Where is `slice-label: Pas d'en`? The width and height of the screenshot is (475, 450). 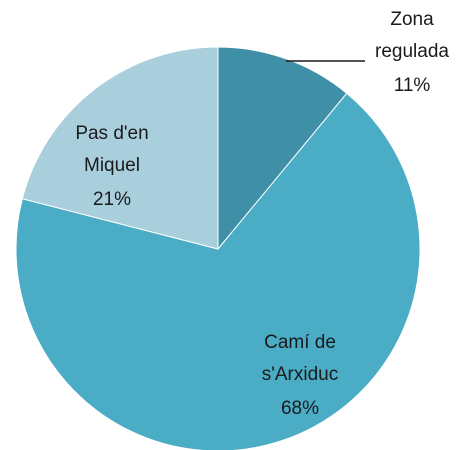
slice-label: Pas d'en is located at coordinates (111, 133).